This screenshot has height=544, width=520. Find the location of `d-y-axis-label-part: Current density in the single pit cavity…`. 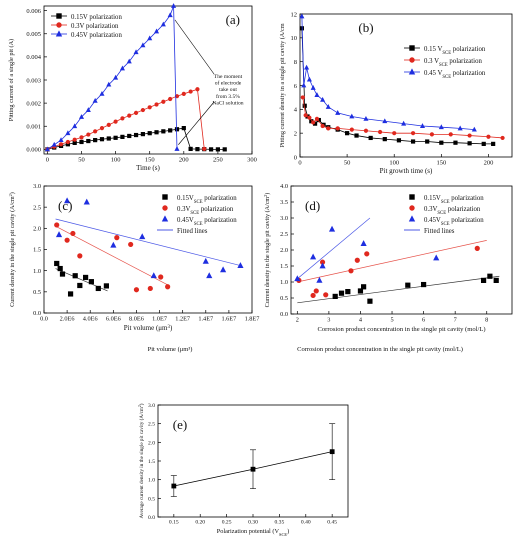

d-y-axis-label-part: Current density in the single pit cavity… is located at coordinates (267, 252).